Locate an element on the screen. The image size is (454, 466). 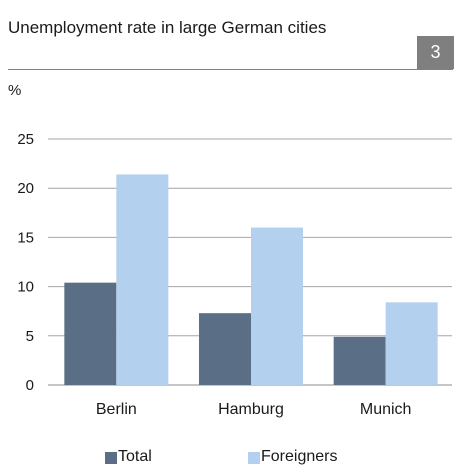
y-tick-label: 25 is located at coordinates (25, 139).